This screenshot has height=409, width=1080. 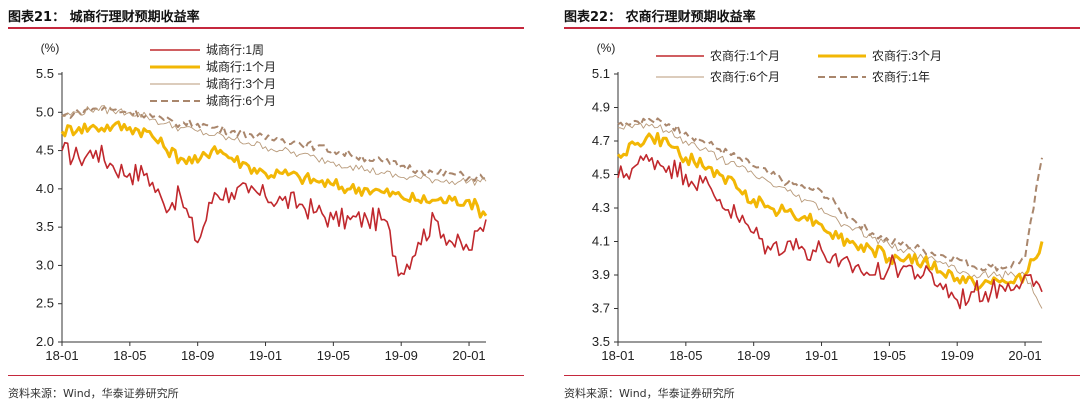 I want to click on y-tick-label: 3.7, so click(x=601, y=308).